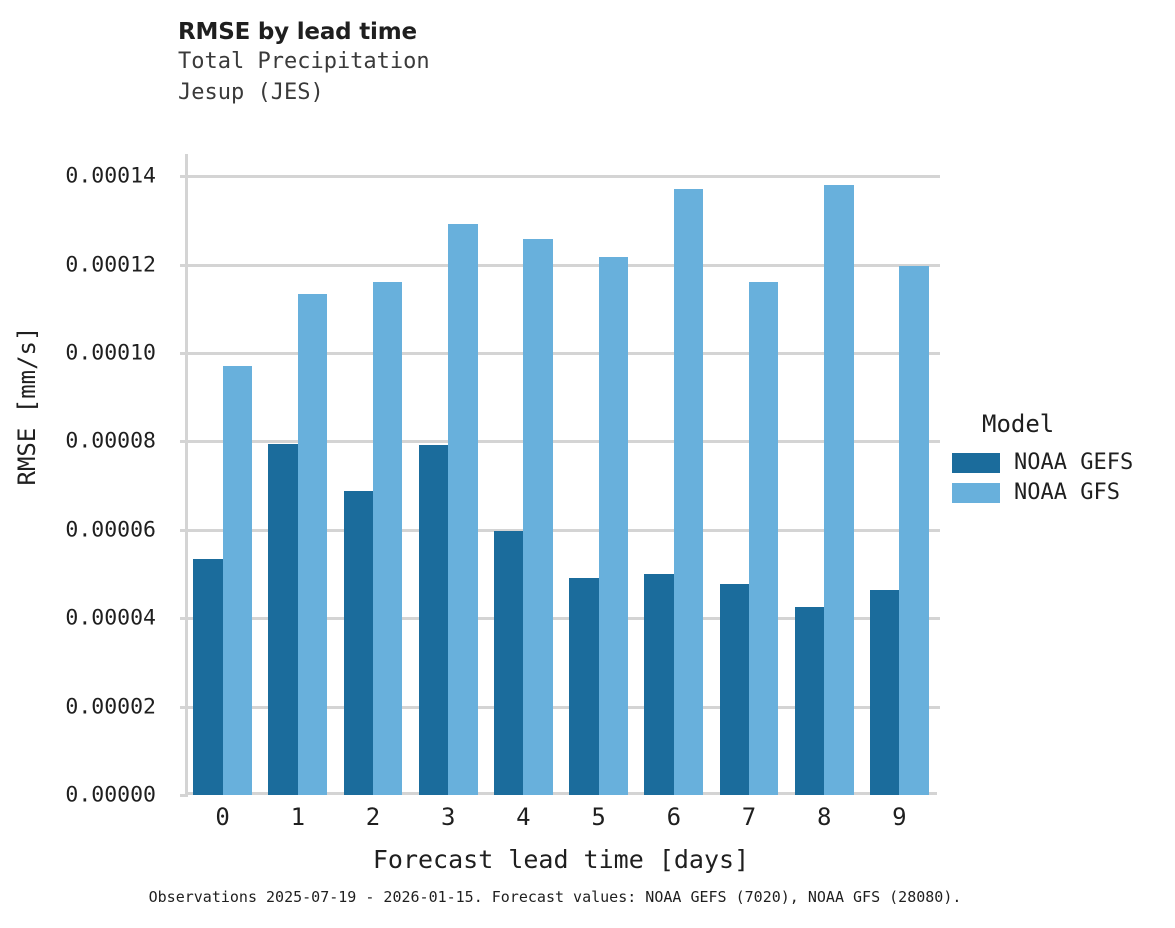  I want to click on x-axis-tick-label: 3, so click(448, 817).